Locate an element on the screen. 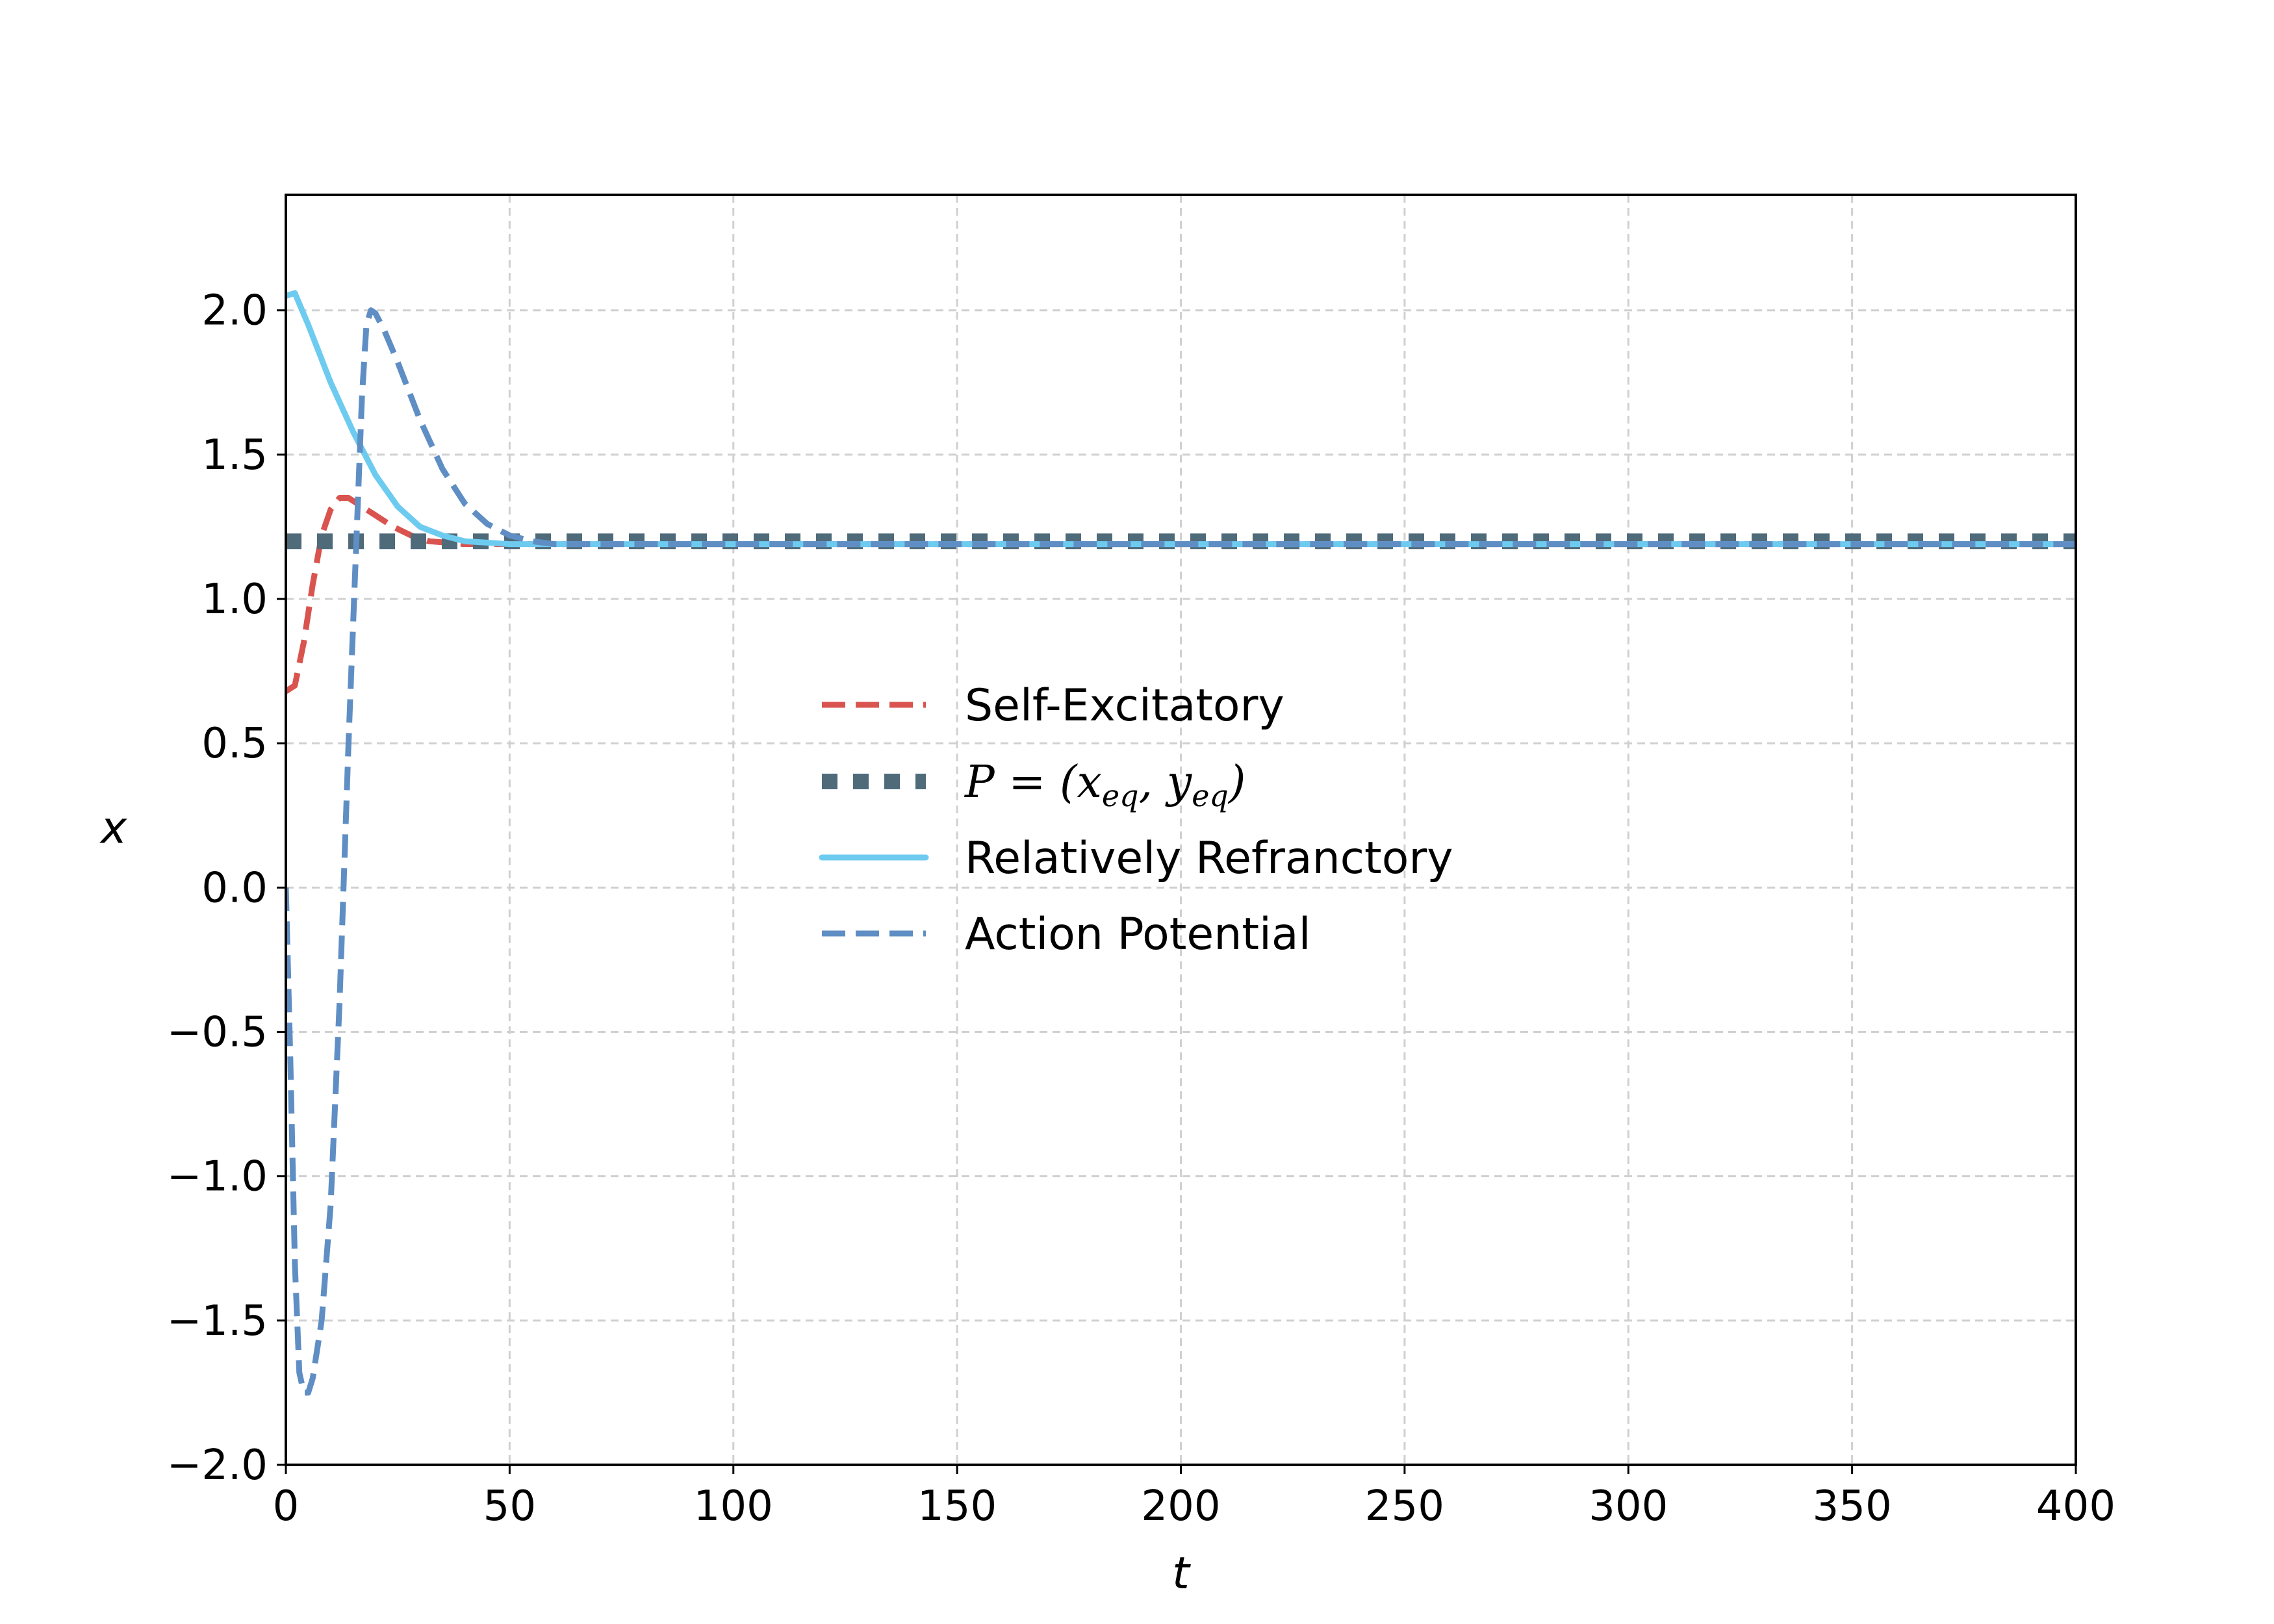 This screenshot has height=1624, width=2274. y-tick-label: 0.0 is located at coordinates (234, 888).